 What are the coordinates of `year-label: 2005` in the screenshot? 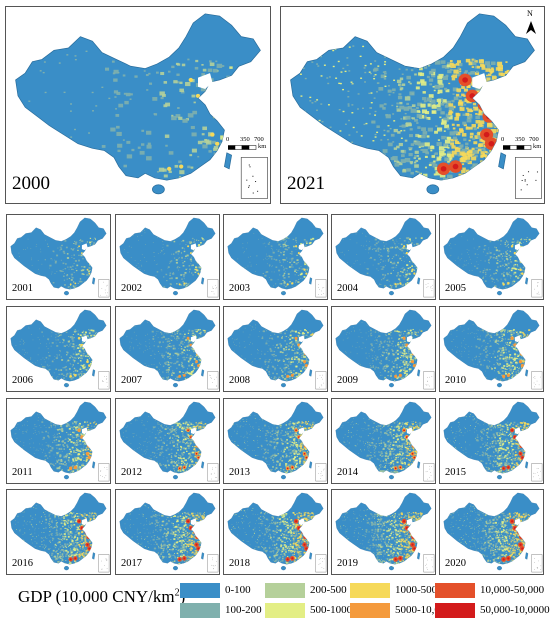 It's located at (455, 288).